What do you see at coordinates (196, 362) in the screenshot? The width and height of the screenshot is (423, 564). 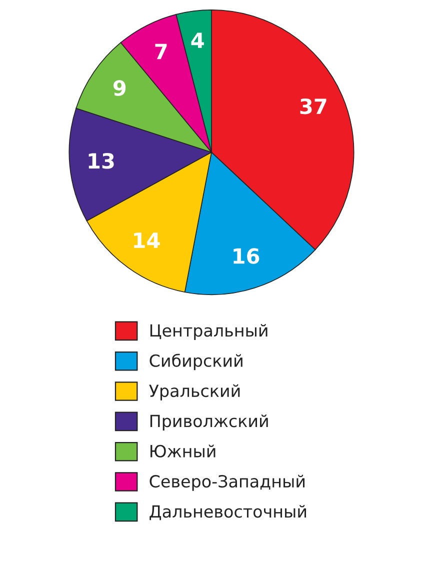 I see `legend-label: Сибирский` at bounding box center [196, 362].